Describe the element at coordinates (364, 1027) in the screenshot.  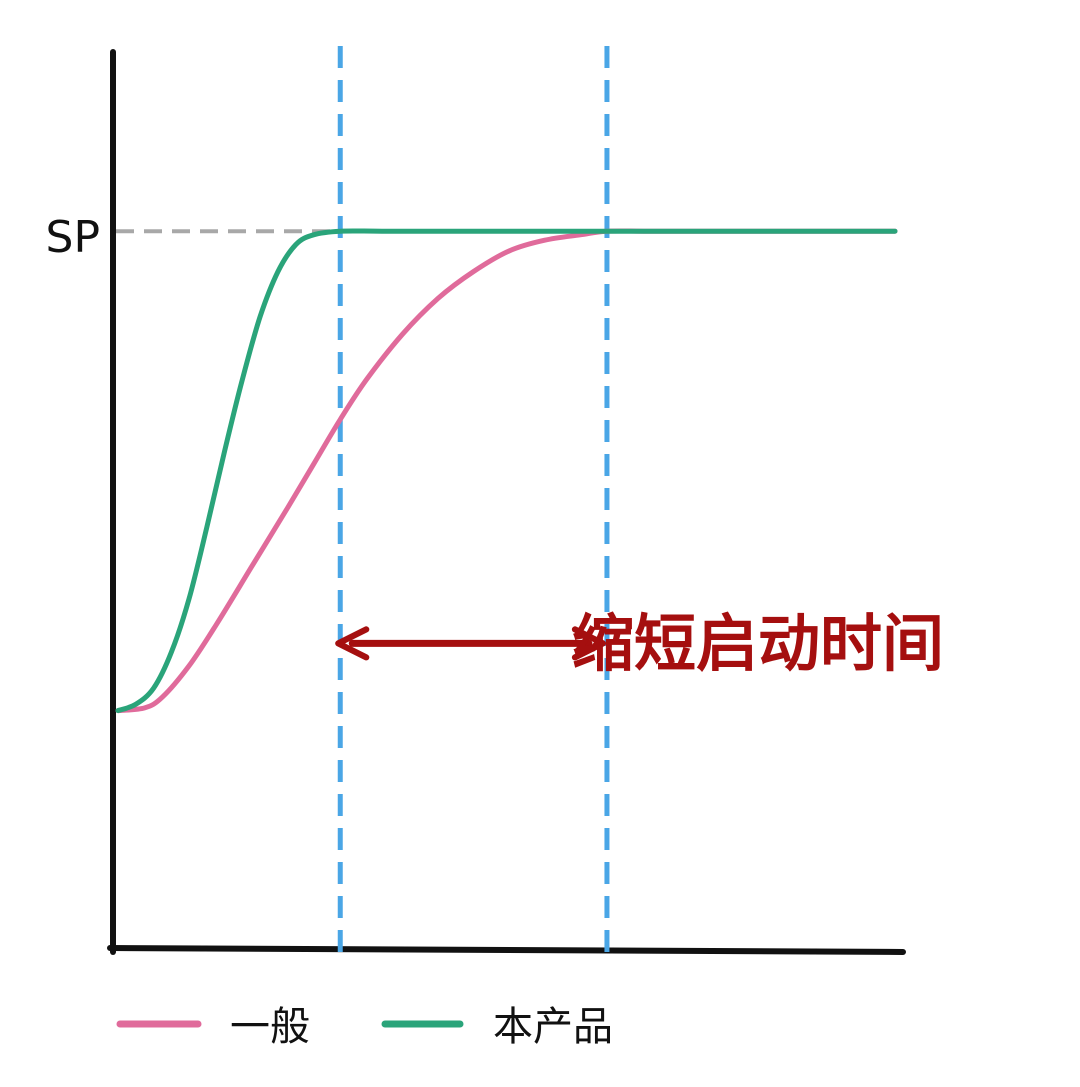
I see `legend: 一般 本产品` at that location.